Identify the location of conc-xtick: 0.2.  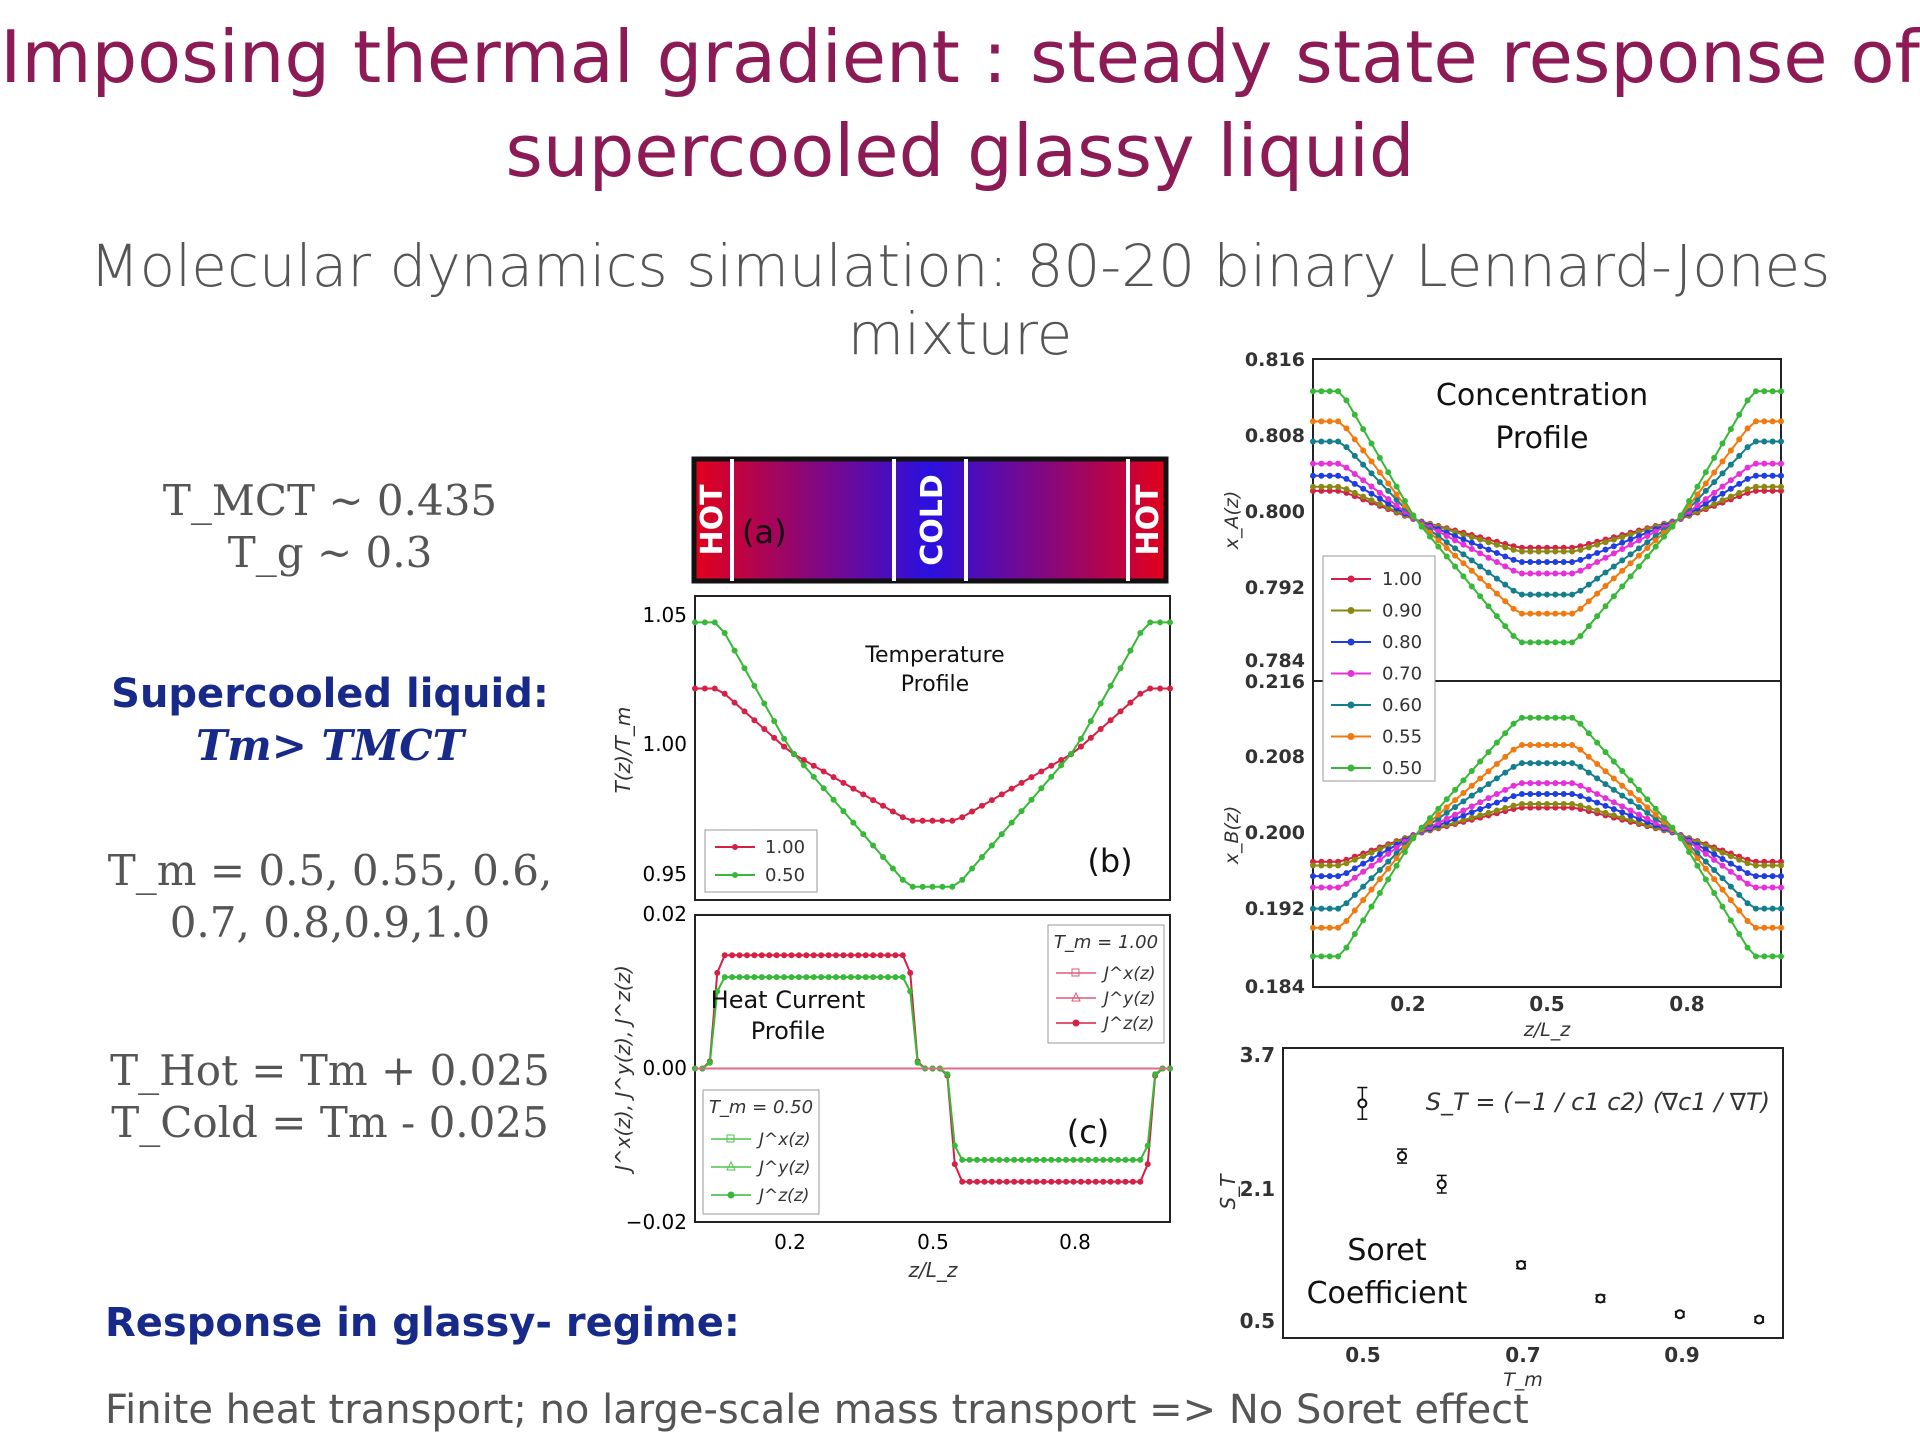
(1407, 1004).